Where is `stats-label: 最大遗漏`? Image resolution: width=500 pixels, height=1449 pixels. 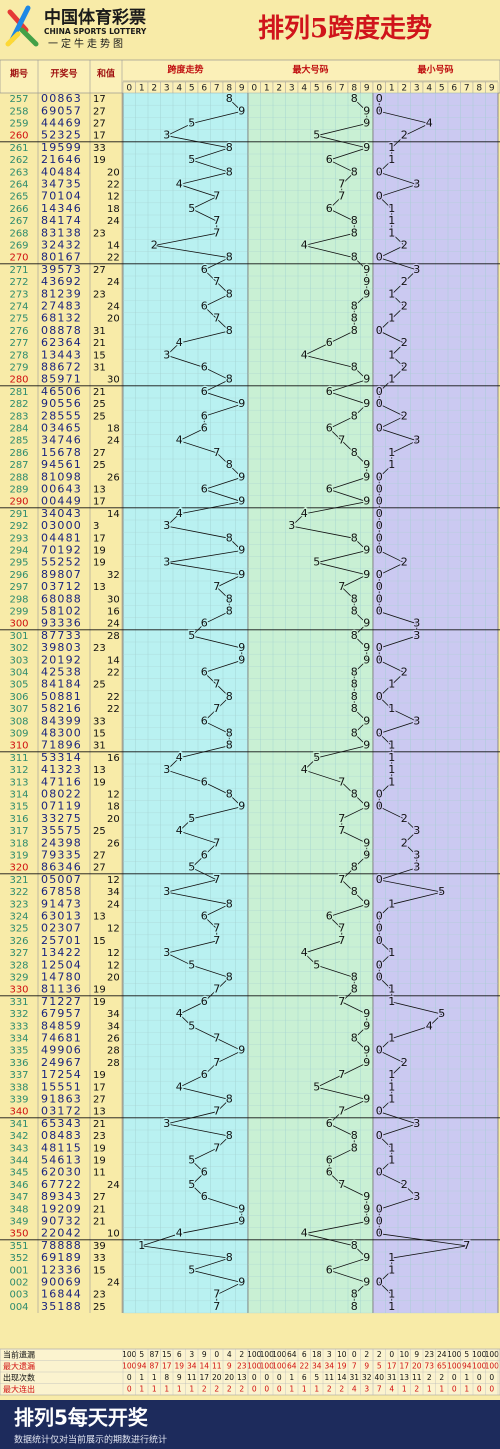
stats-label: 最大遗漏 is located at coordinates (19, 1366).